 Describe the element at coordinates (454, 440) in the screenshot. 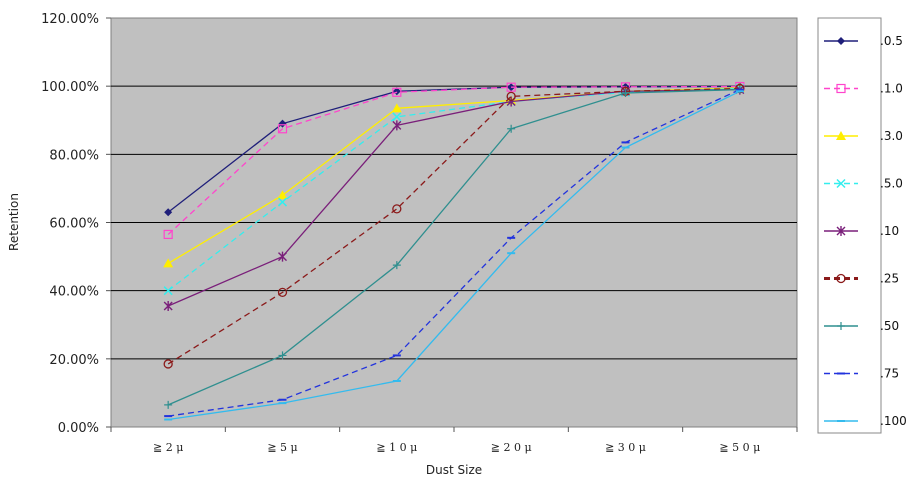

I see `x-axis-ticks: ≧ 2 μ ≧ 5 μ ≧ 1 0 μ ≧ 2 0 μ ≧ 3 0 μ ≧ 5 0 μ` at that location.